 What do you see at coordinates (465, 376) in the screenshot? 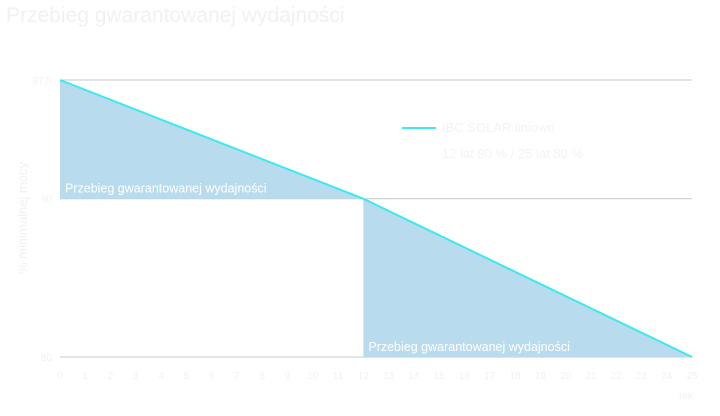
I see `x-tick-label-16: 16` at bounding box center [465, 376].